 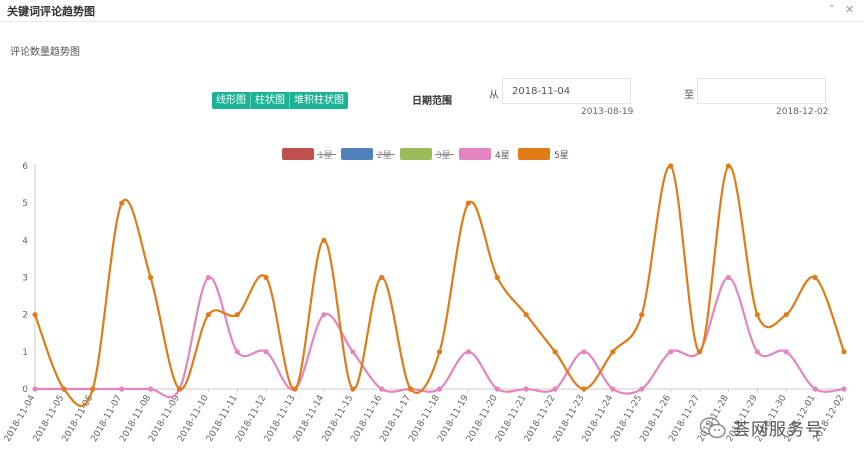 What do you see at coordinates (712, 427) in the screenshot?
I see `wechat-icon` at bounding box center [712, 427].